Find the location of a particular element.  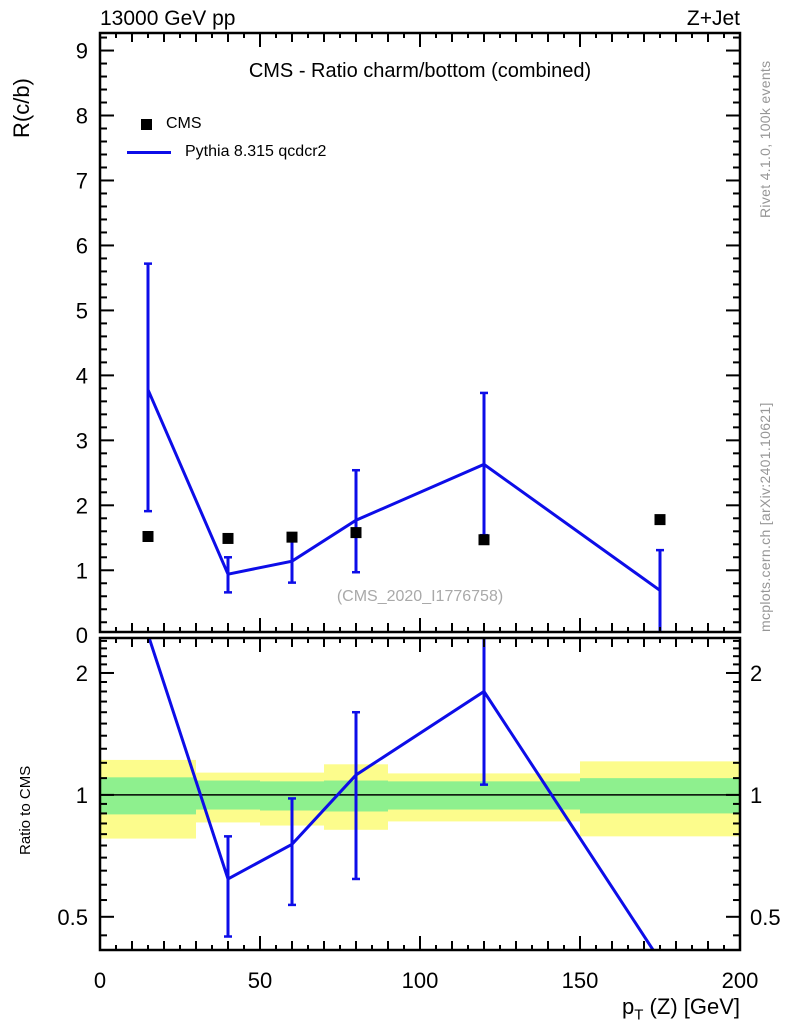

mcplots-reference-label: mcplots.cern.ch [arXiv:2401.10621] is located at coordinates (765, 517).